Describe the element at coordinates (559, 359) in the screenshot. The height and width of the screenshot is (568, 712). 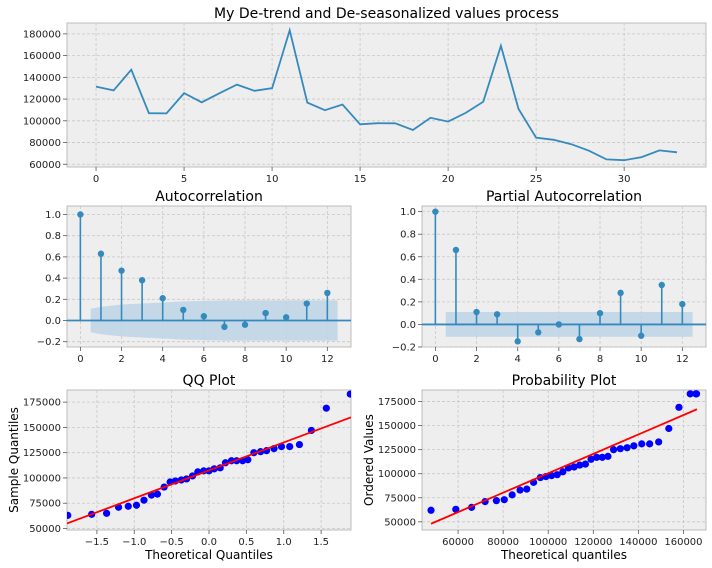
I see `x-tick-label: 6` at that location.